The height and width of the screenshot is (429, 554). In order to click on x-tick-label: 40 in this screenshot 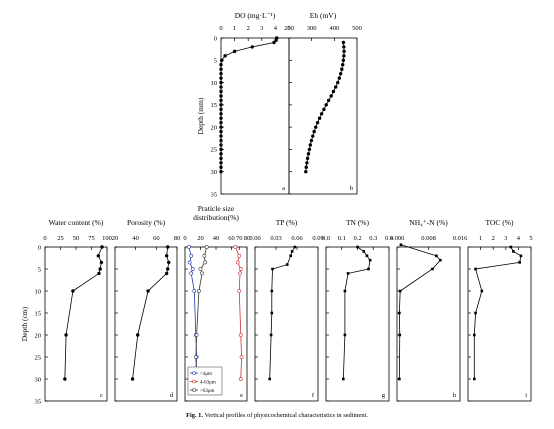, I will do `click(135, 238)`.